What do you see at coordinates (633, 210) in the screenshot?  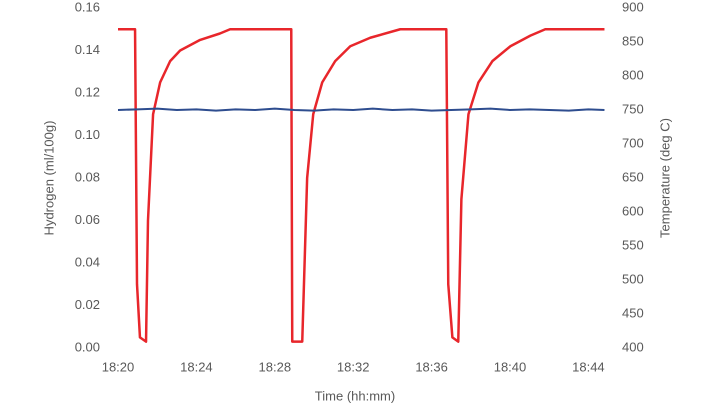 I see `y2-tick-label: 600` at bounding box center [633, 210].